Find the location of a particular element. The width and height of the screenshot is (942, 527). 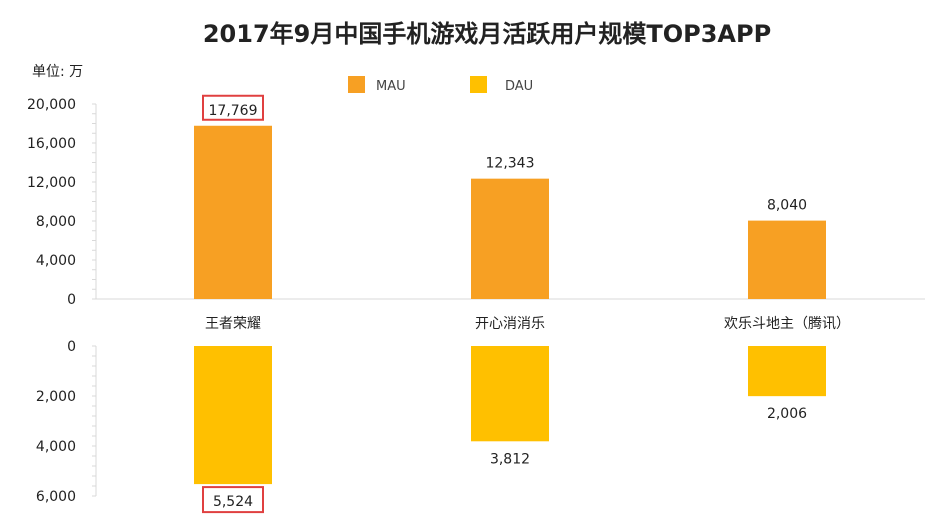

category-label: 欢乐斗地主（腾讯） is located at coordinates (787, 323).